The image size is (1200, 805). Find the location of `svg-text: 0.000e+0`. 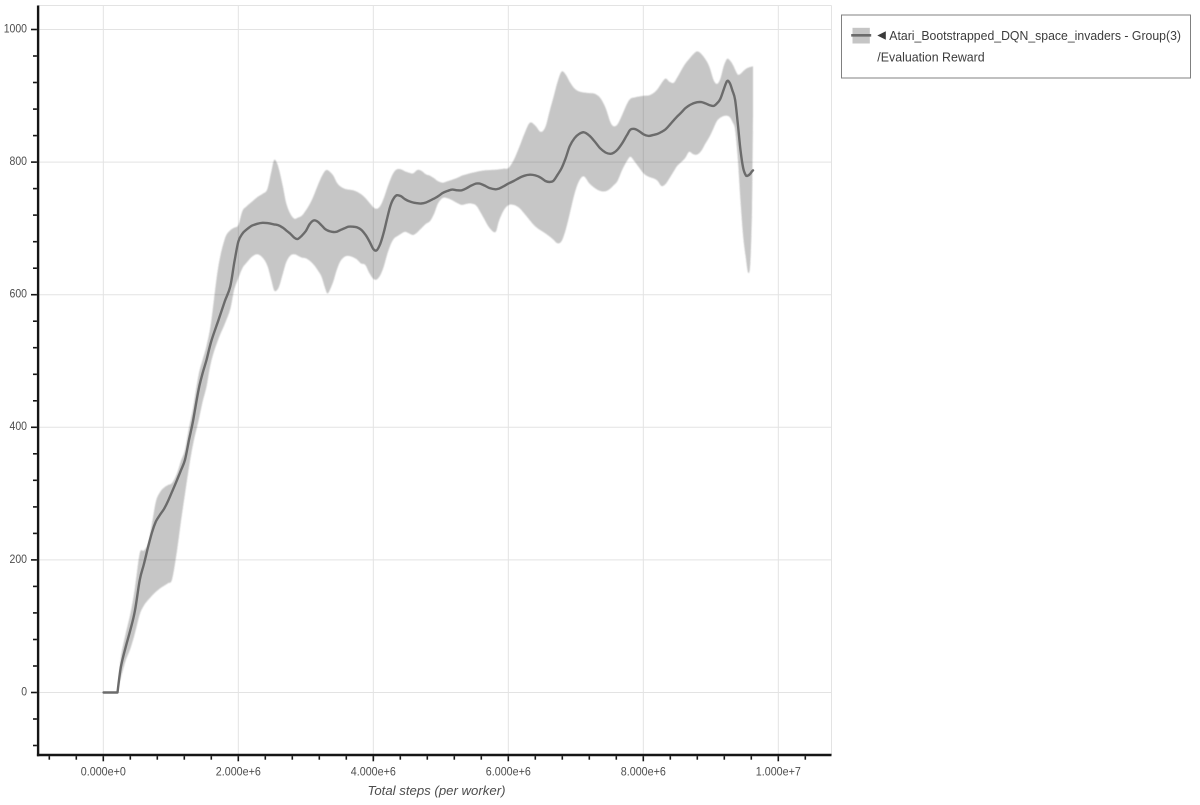

svg-text: 0.000e+0 is located at coordinates (103, 771).